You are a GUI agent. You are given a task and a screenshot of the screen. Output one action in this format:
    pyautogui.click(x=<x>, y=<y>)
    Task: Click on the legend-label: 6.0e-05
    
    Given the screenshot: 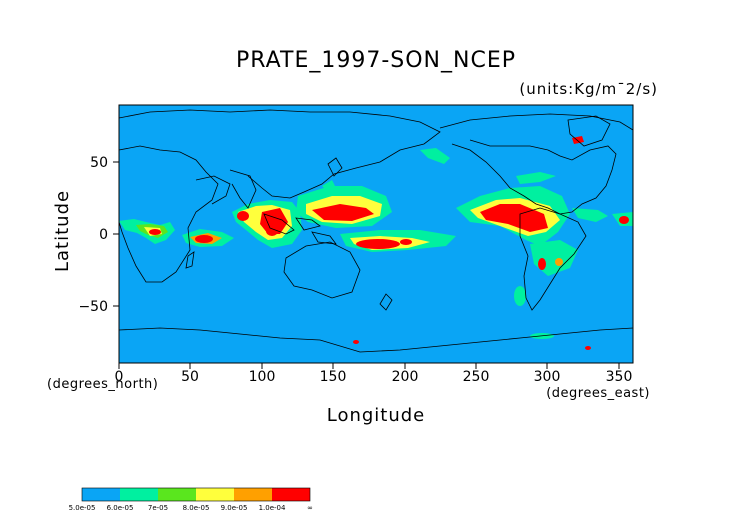 What is the action you would take?
    pyautogui.click(x=120, y=508)
    